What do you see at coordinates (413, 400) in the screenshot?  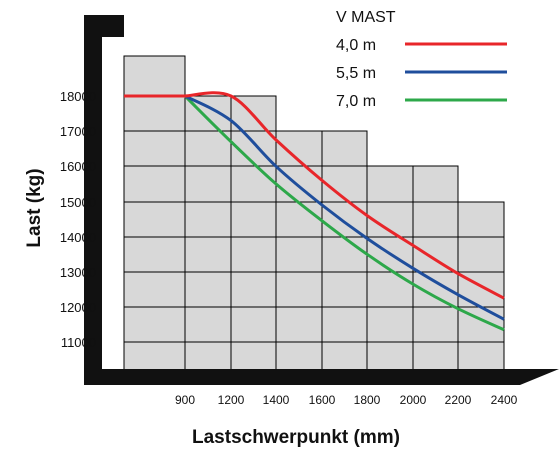 I see `x-tick-label: 2000` at bounding box center [413, 400].